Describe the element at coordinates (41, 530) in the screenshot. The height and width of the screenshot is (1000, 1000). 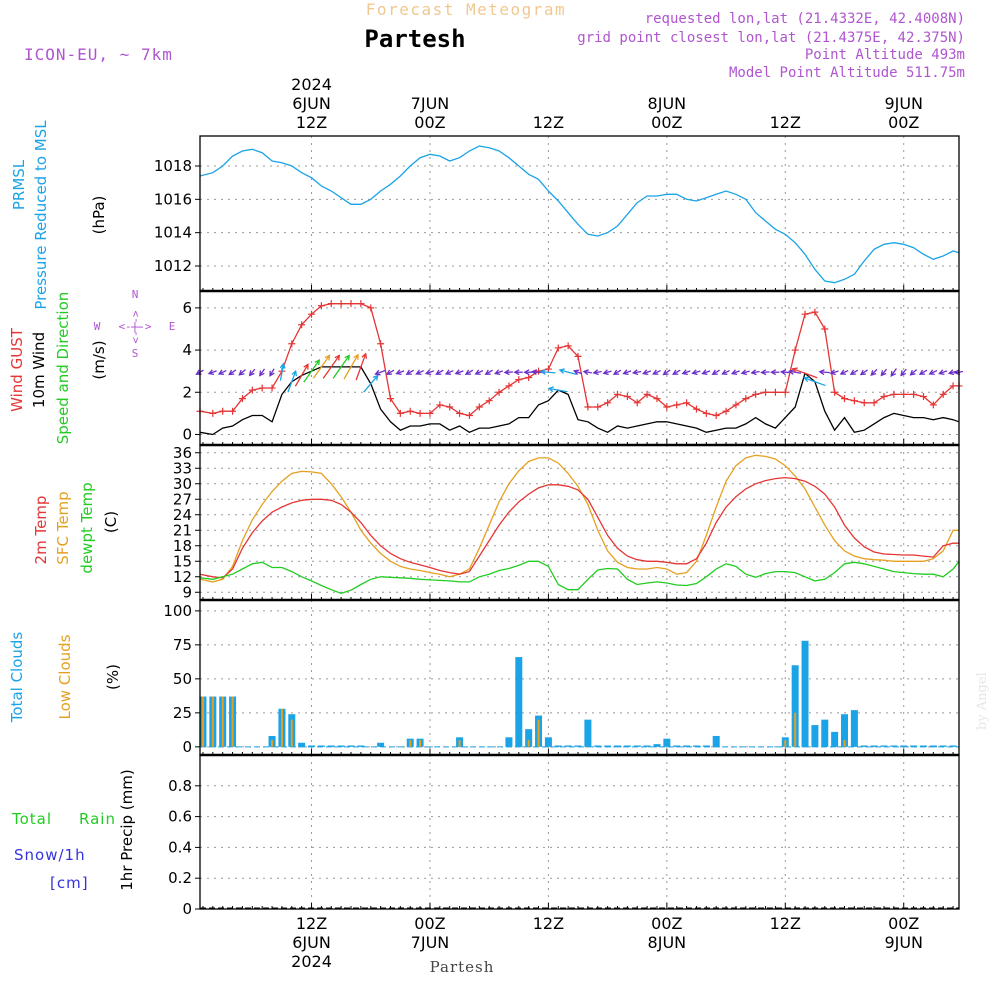
I see `temp2m-label: 2m Temp` at that location.